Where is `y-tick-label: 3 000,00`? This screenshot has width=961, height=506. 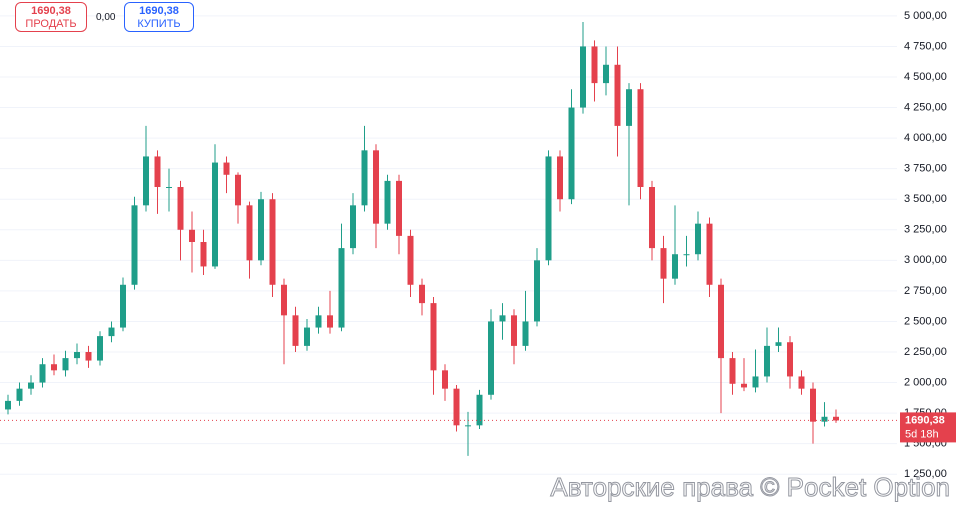
y-tick-label: 3 000,00 is located at coordinates (925, 260).